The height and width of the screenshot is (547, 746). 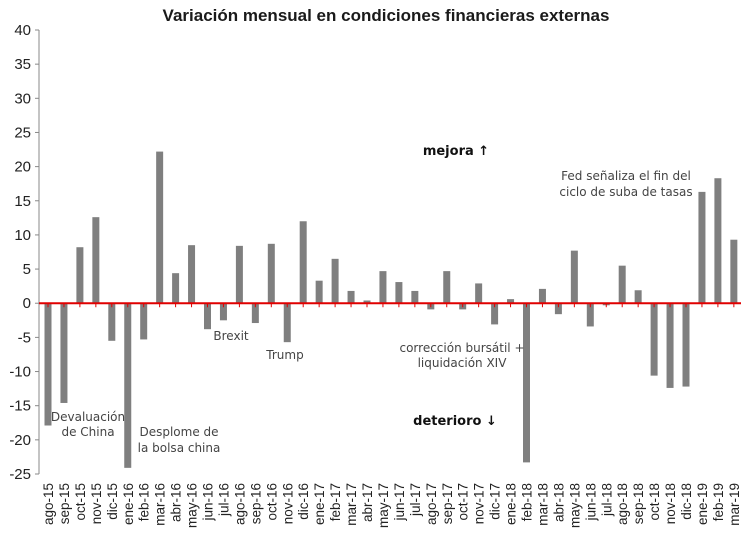 I want to click on y-tick-label: -10, so click(x=20, y=372).